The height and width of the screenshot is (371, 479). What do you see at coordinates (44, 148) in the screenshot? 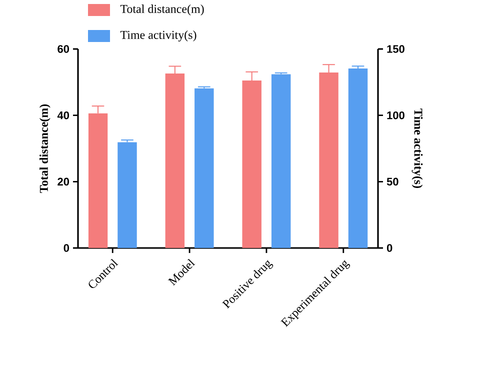
I see `y-axis-title: Total distance(m)` at bounding box center [44, 148].